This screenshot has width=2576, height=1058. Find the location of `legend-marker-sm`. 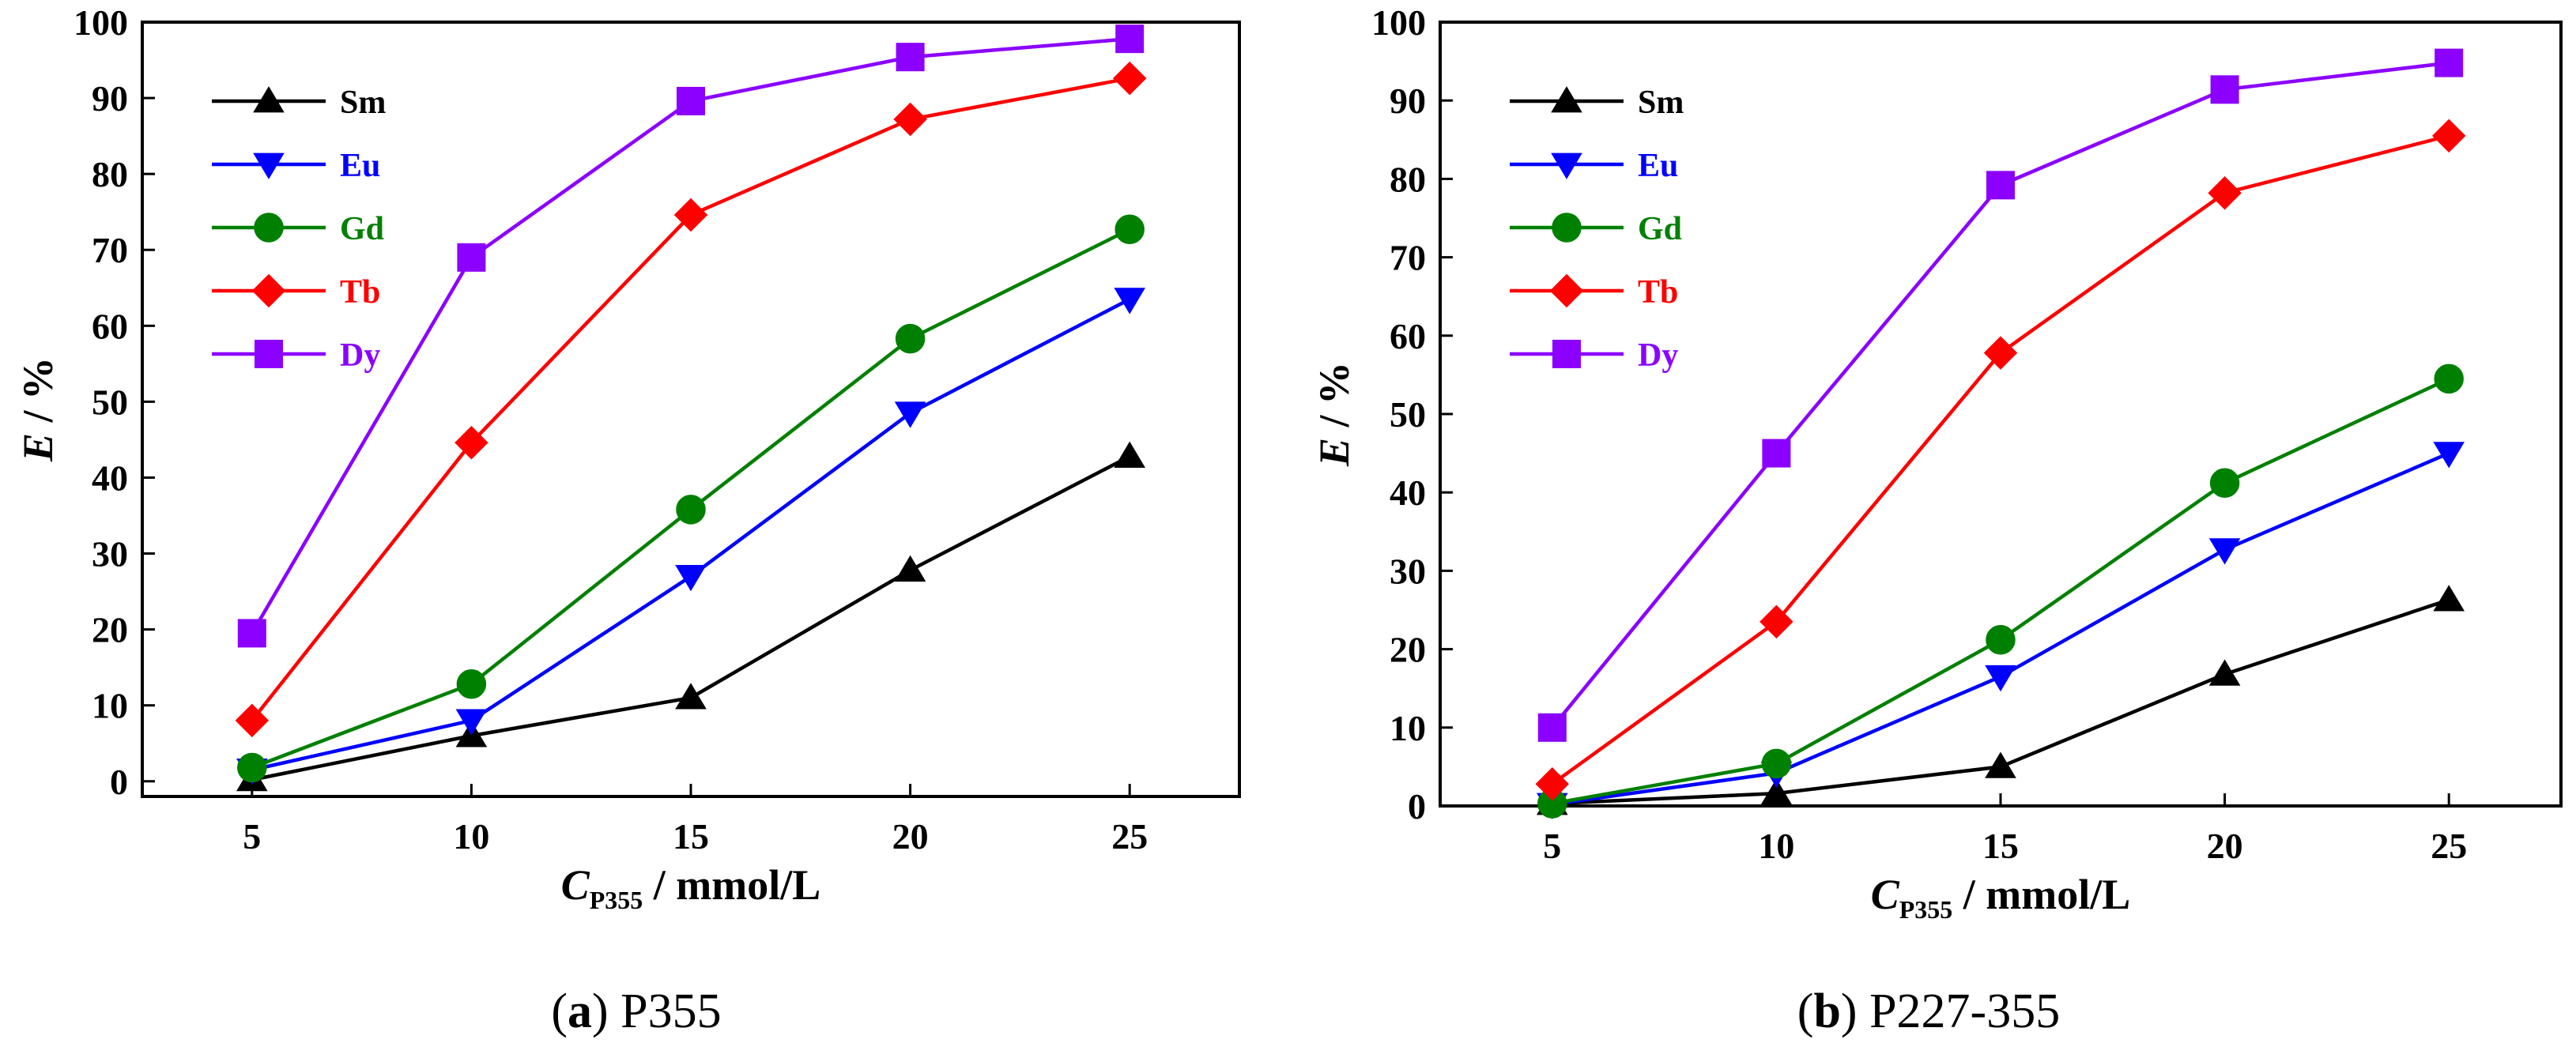

legend-marker-sm is located at coordinates (269, 99).